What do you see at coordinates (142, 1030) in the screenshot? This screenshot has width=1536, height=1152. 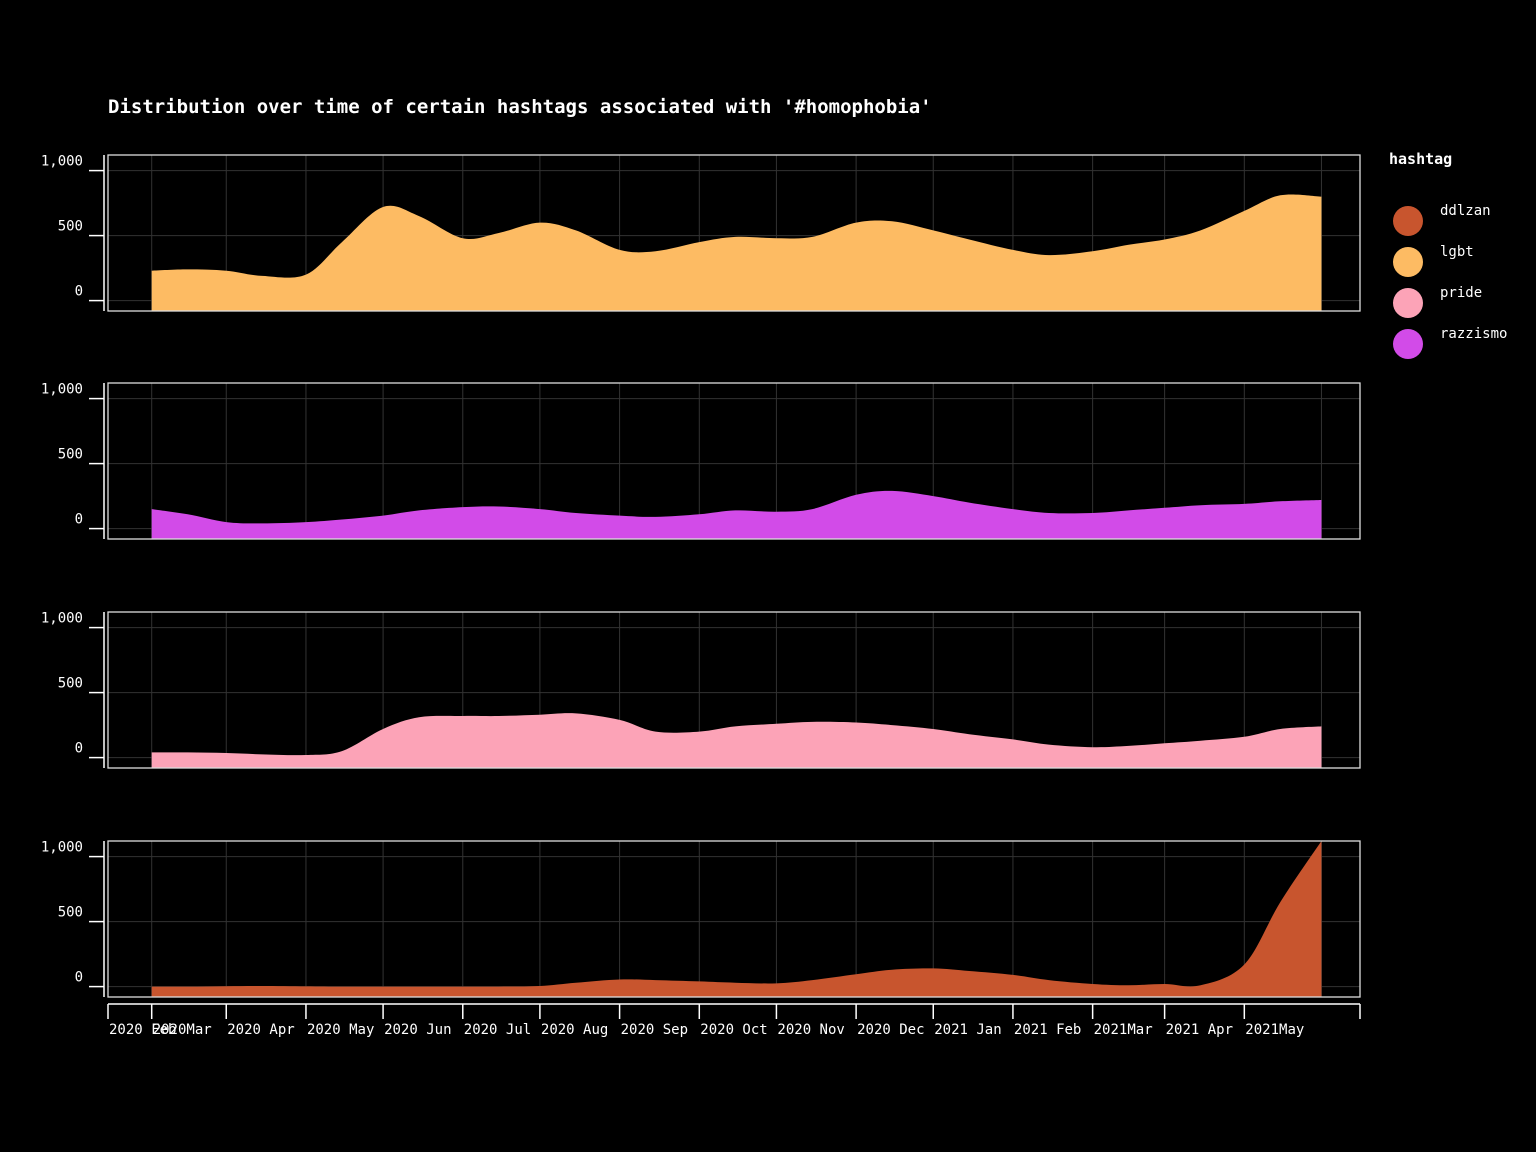 I see `x-tick-label: 2020 Feb` at bounding box center [142, 1030].